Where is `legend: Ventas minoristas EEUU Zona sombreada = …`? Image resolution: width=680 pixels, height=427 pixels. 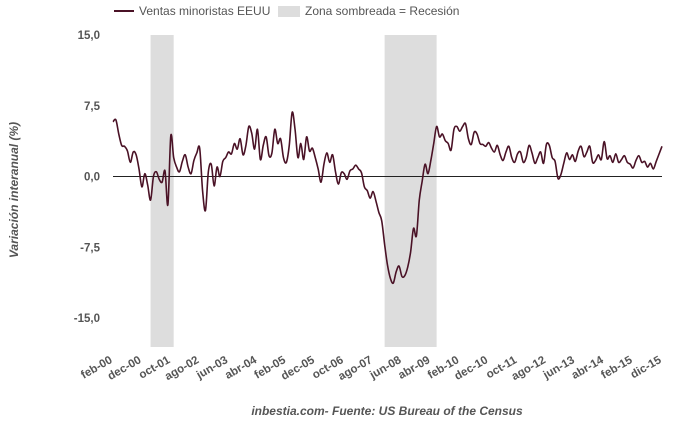 legend: Ventas minoristas EEUU Zona sombreada = … is located at coordinates (286, 11).